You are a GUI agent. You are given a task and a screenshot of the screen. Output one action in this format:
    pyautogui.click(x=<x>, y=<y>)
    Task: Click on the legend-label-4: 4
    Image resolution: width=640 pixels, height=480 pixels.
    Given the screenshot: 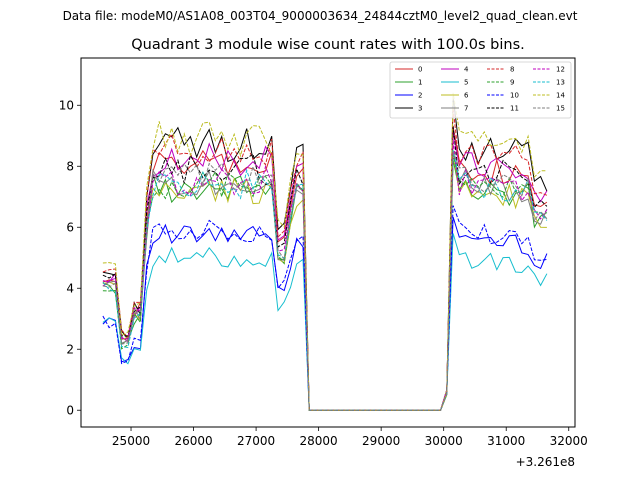 What is the action you would take?
    pyautogui.click(x=466, y=70)
    